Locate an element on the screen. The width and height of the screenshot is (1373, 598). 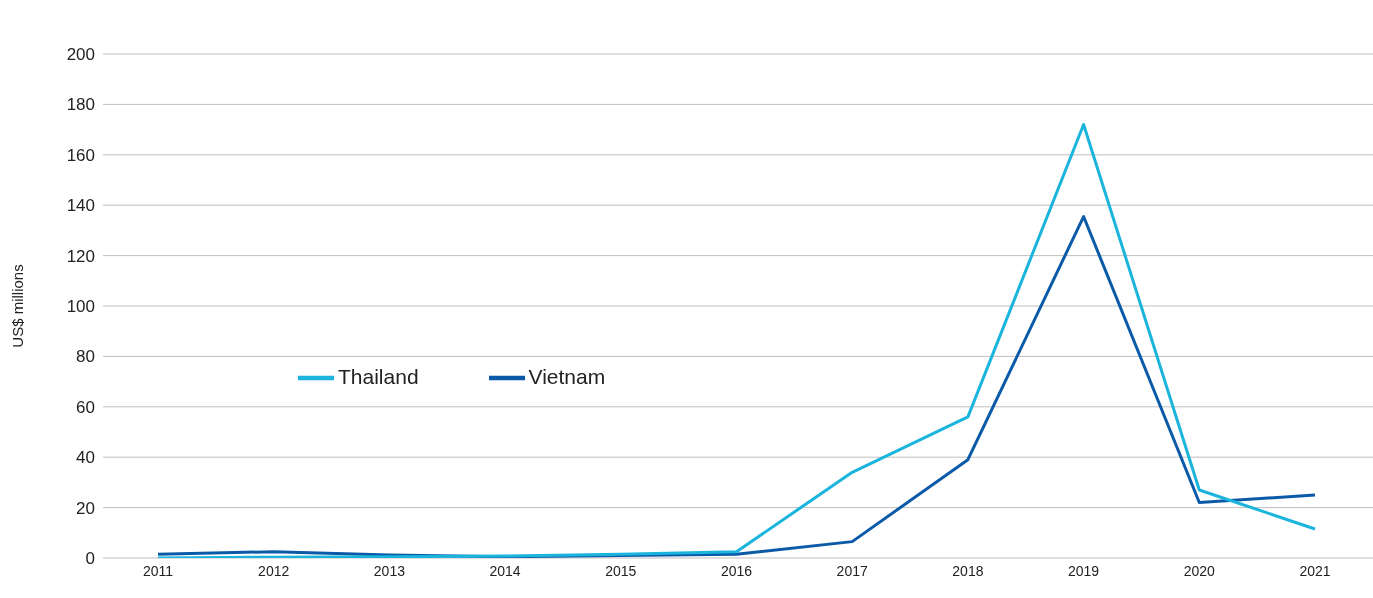
legend-label: Thailand is located at coordinates (378, 376).